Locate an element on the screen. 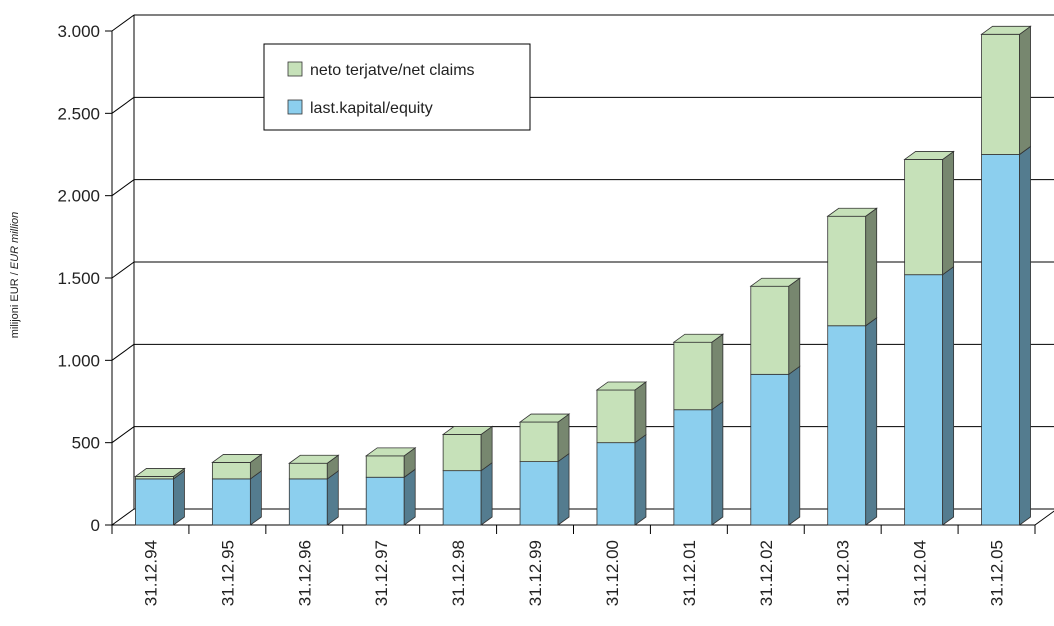 Image resolution: width=1054 pixels, height=626 pixels. y-tick-labels: 0 500 1.000 1.500 2.000 2.500 3.000 is located at coordinates (78, 278).